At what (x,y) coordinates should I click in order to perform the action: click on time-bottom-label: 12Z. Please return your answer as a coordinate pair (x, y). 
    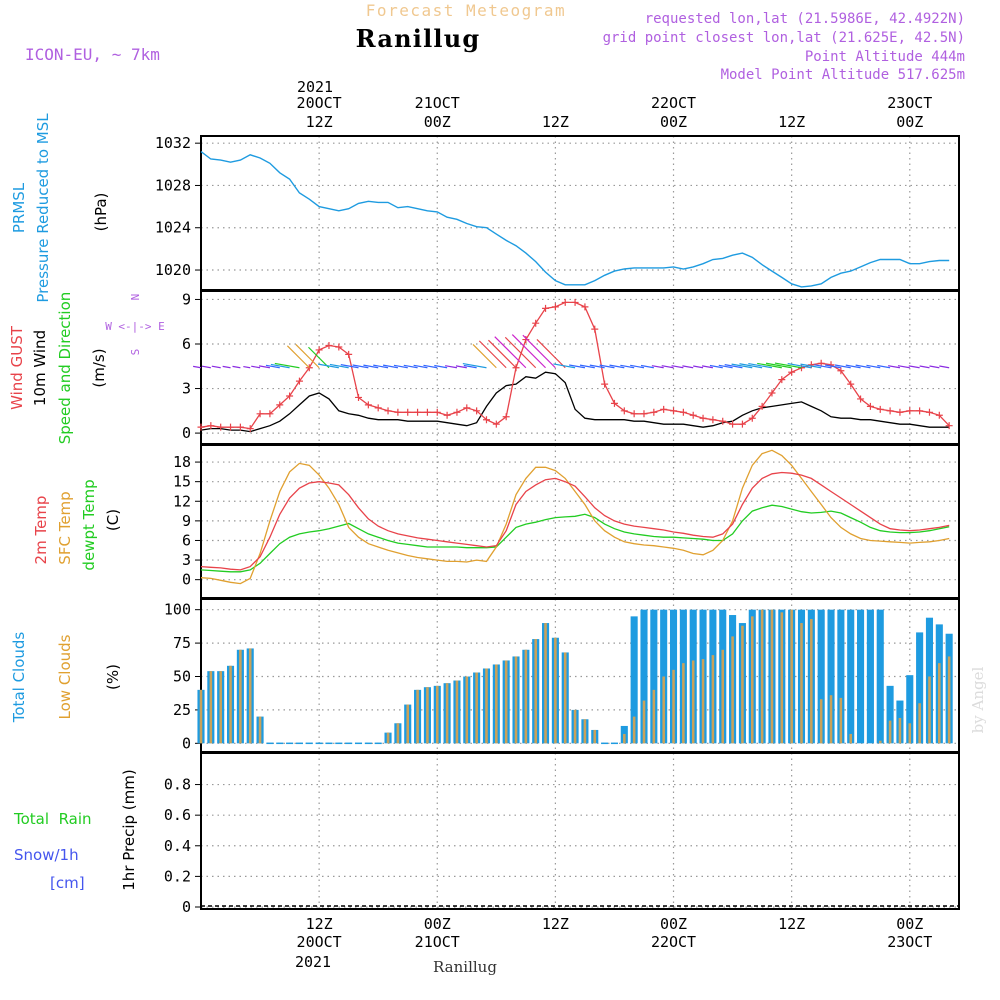
    Looking at the image, I should click on (319, 924).